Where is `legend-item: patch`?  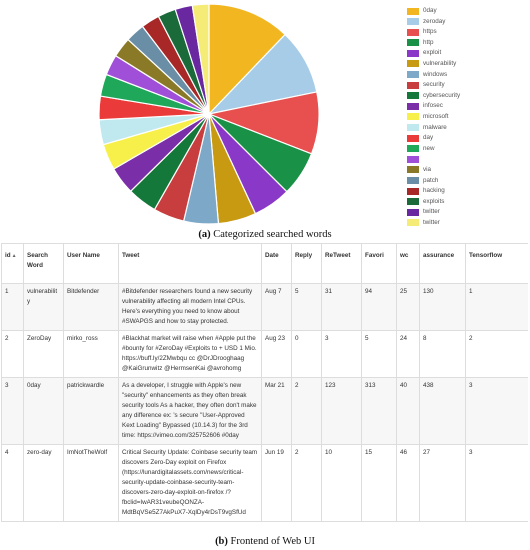 legend-item: patch is located at coordinates (462, 181).